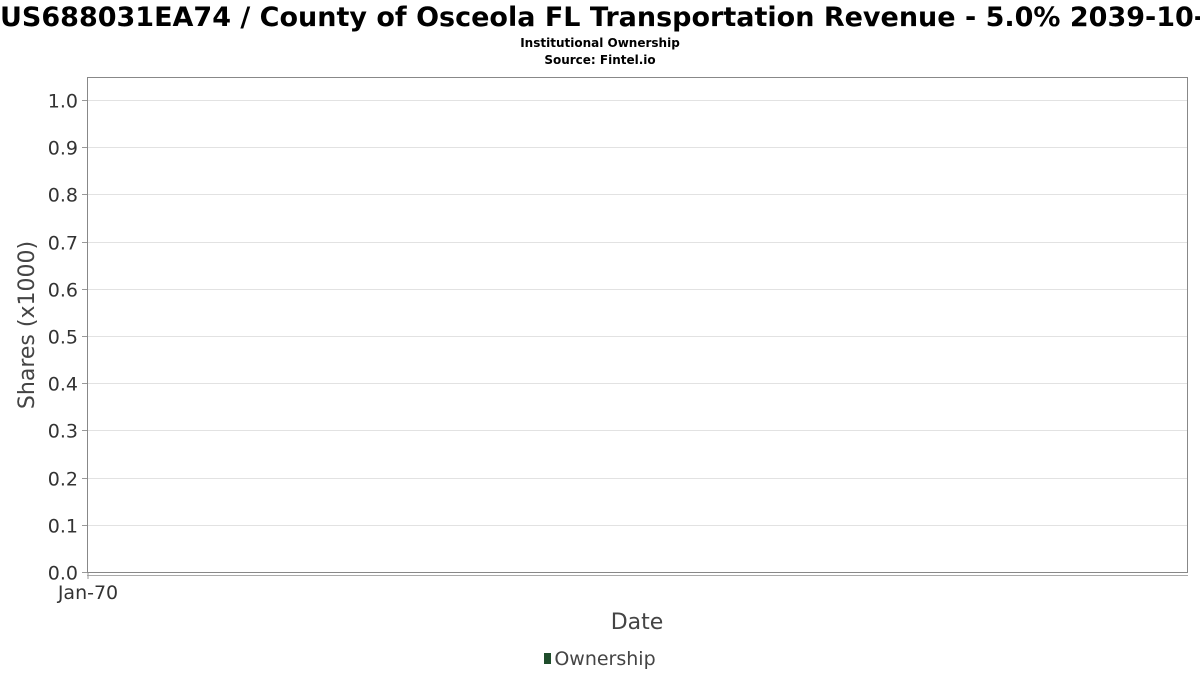  I want to click on legend-swatch, so click(548, 658).